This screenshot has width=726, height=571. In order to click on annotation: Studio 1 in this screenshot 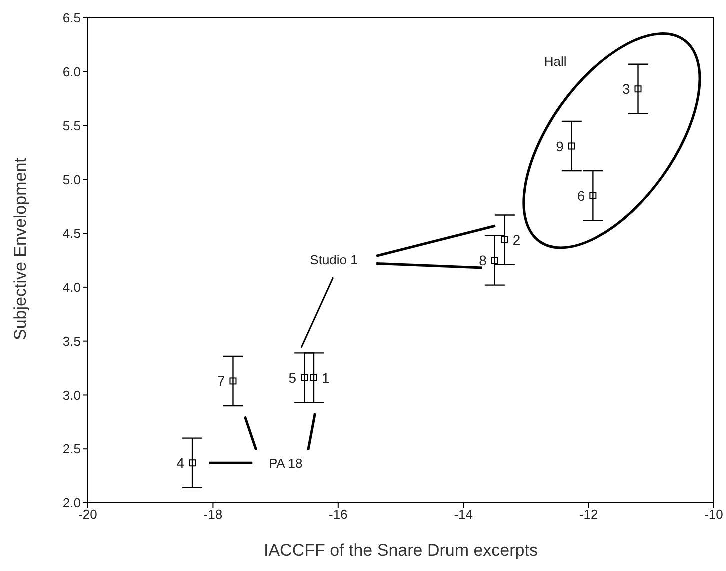, I will do `click(334, 260)`.